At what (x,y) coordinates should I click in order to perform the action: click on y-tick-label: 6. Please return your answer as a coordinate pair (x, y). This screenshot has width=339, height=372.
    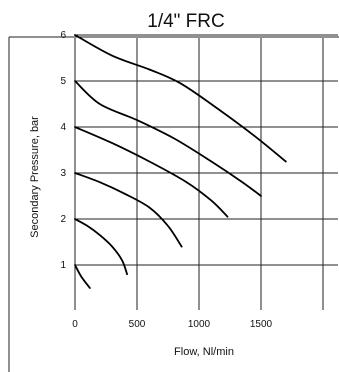
    Looking at the image, I should click on (63, 35).